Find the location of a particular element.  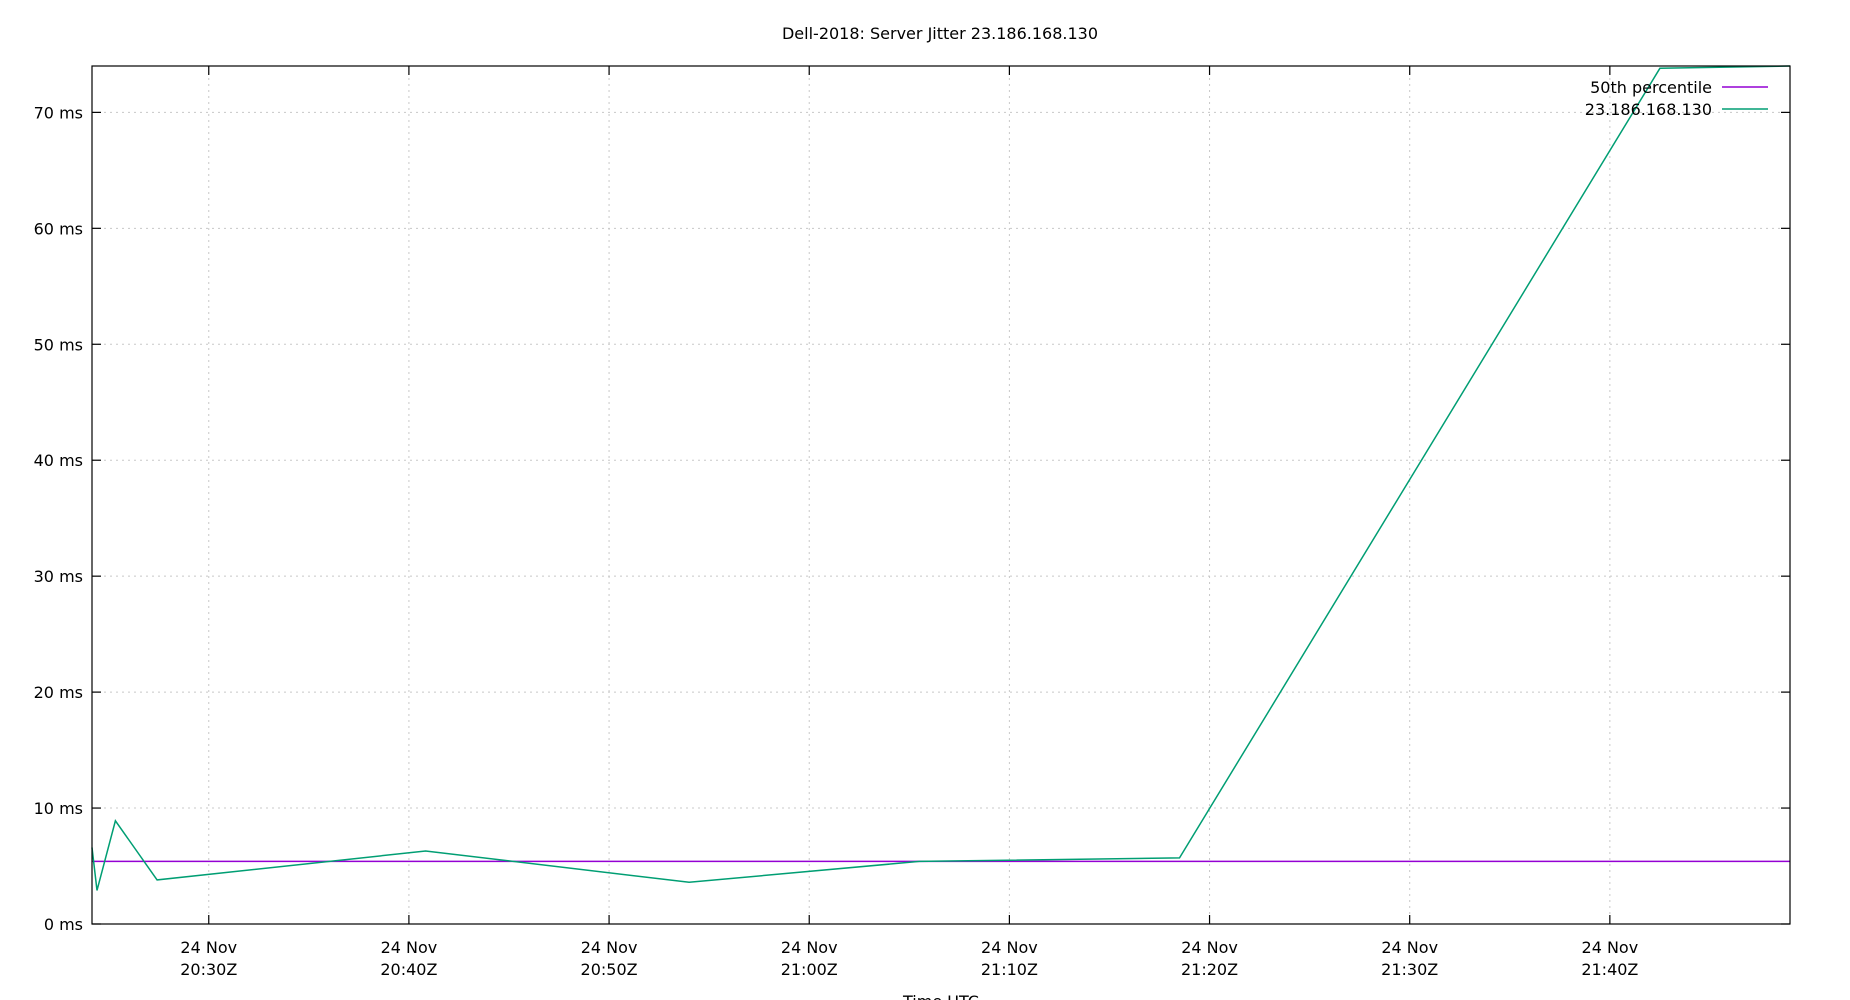

legend: 50th percentile 23.186.168.130 is located at coordinates (1676, 98).